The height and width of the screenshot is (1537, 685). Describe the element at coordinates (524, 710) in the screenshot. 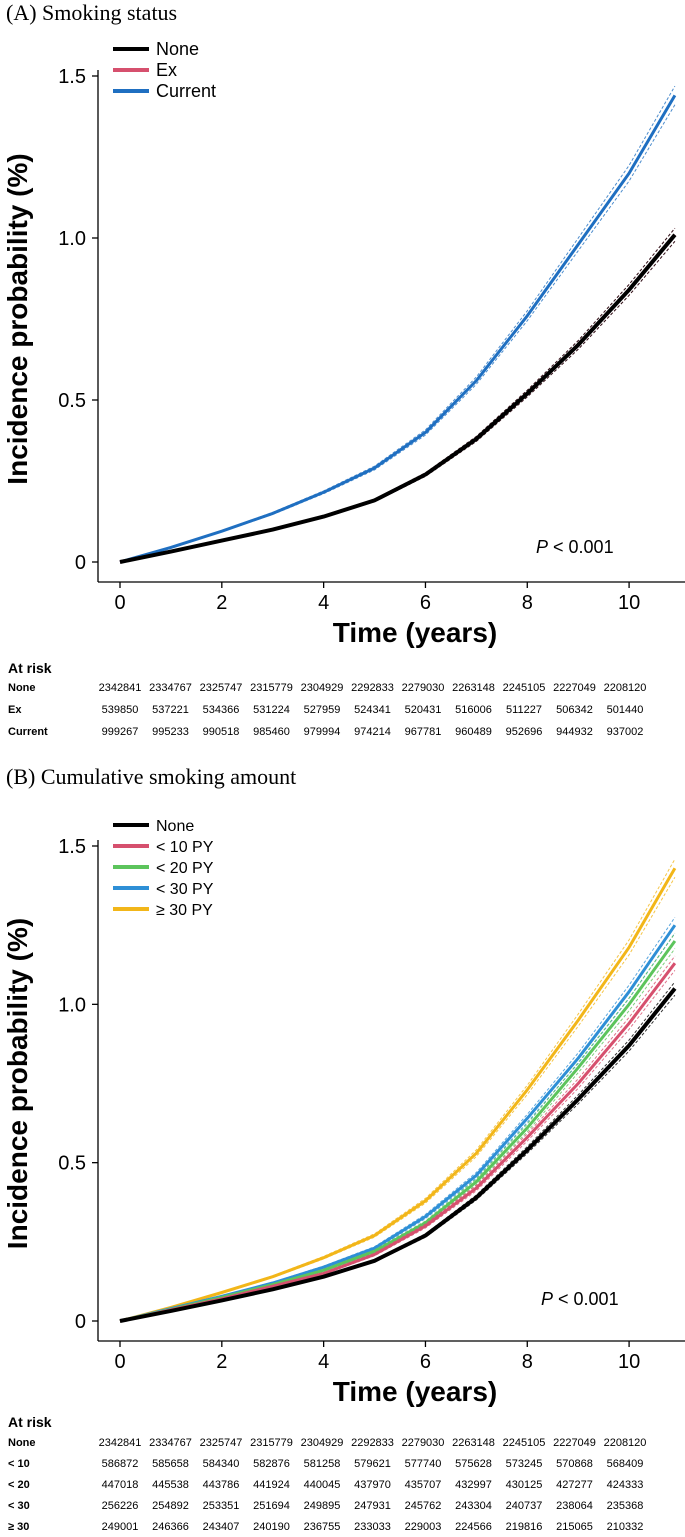

I see `at-risk-value: 511227` at that location.